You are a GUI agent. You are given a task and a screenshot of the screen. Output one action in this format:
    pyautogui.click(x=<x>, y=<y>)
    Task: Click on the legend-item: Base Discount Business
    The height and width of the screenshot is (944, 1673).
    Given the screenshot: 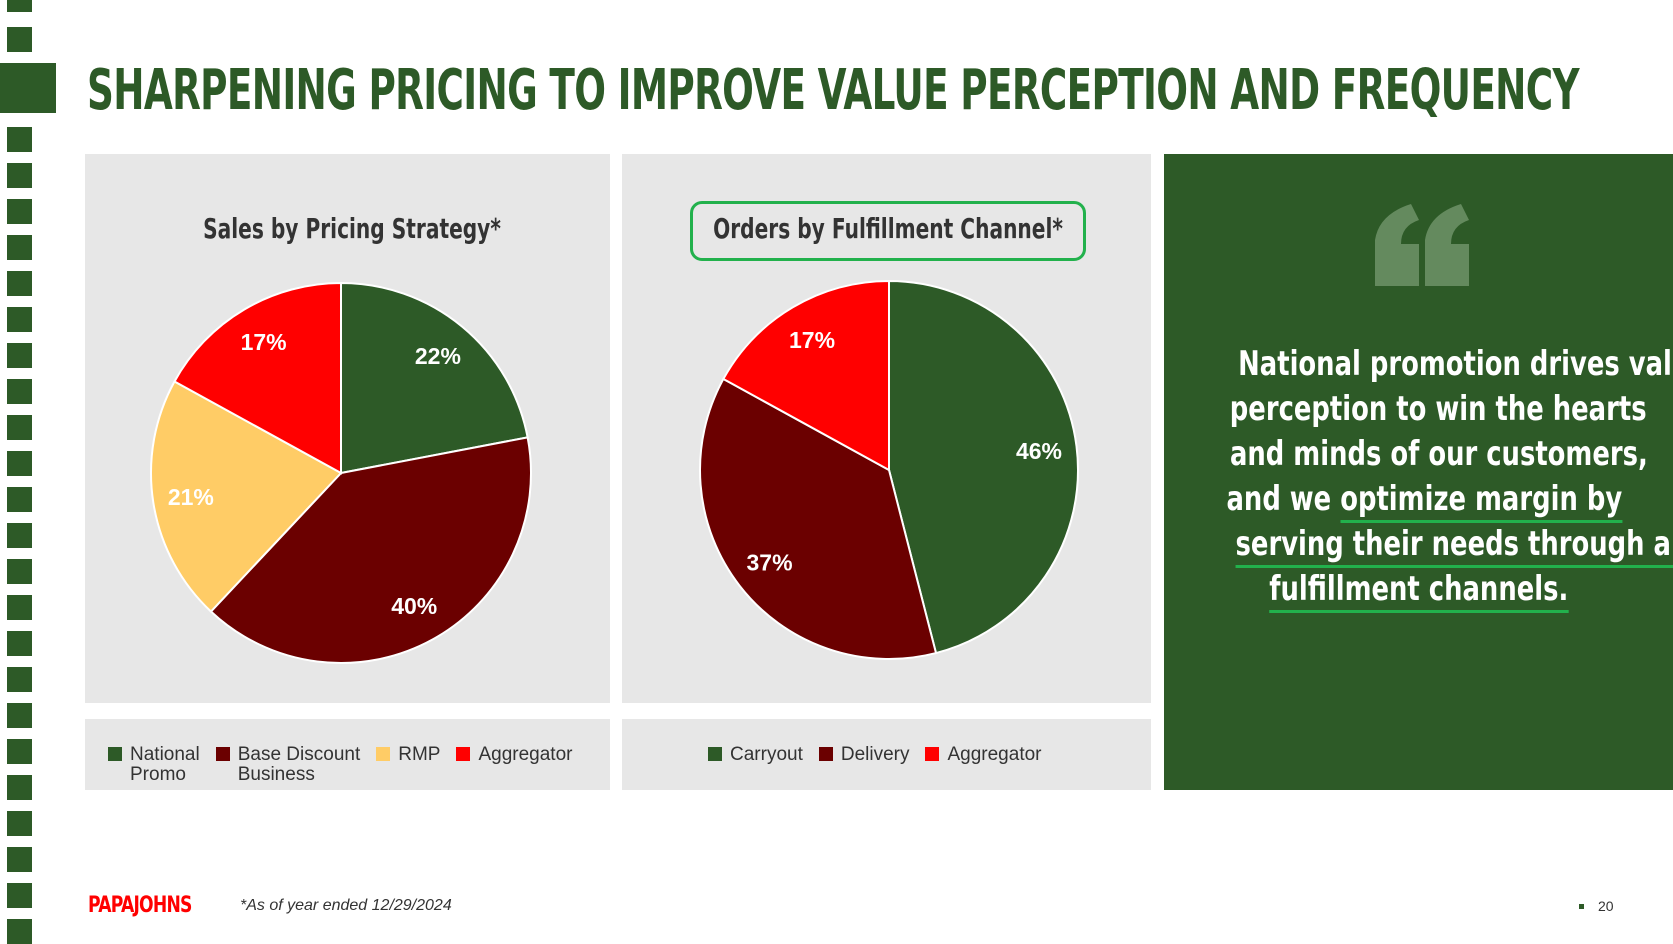 What is the action you would take?
    pyautogui.click(x=288, y=764)
    